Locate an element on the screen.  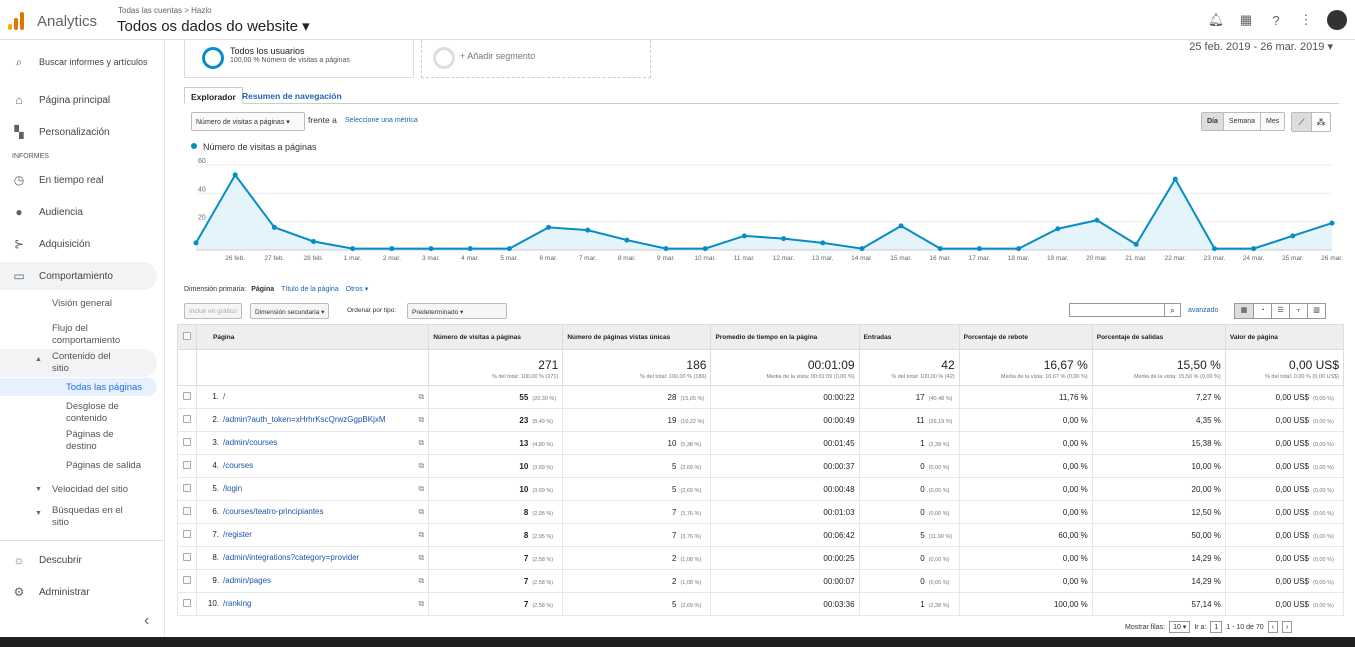
header-checkbox is located at coordinates (187, 337).